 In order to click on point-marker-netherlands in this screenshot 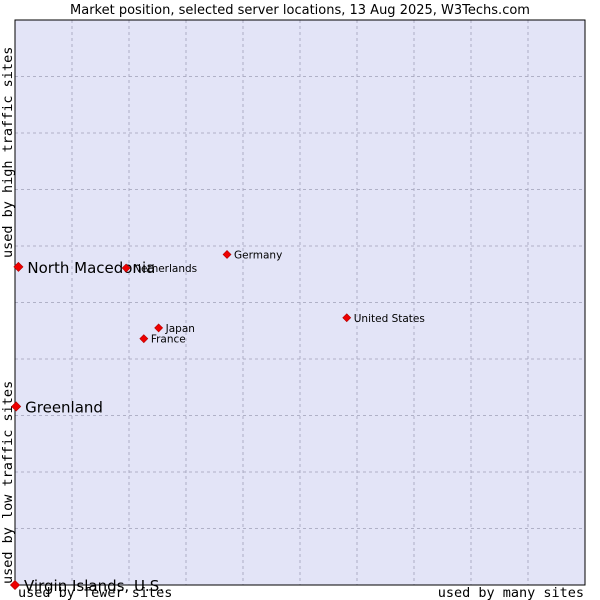, I will do `click(126, 268)`.